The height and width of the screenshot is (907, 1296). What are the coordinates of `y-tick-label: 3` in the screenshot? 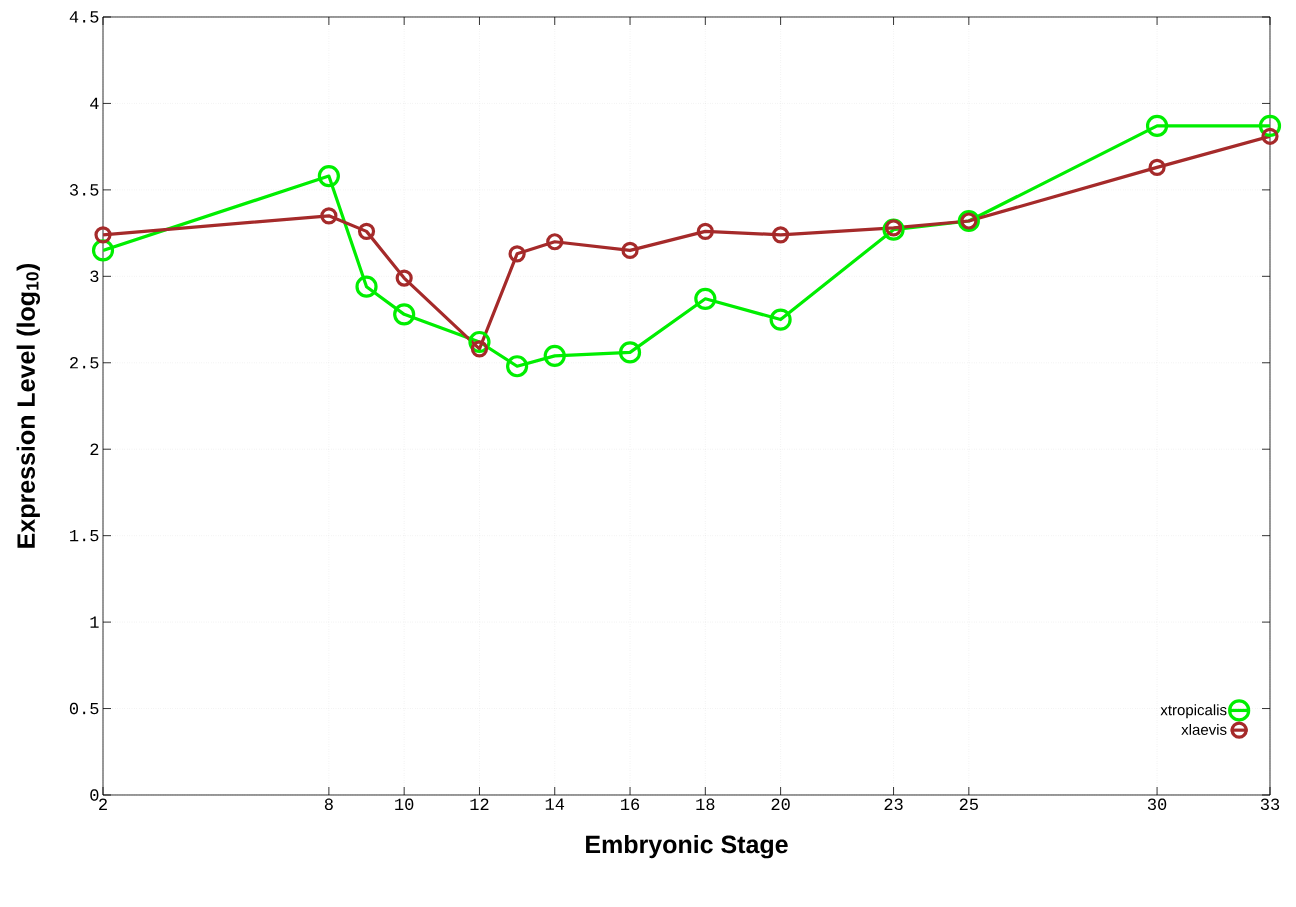 It's located at (94, 276).